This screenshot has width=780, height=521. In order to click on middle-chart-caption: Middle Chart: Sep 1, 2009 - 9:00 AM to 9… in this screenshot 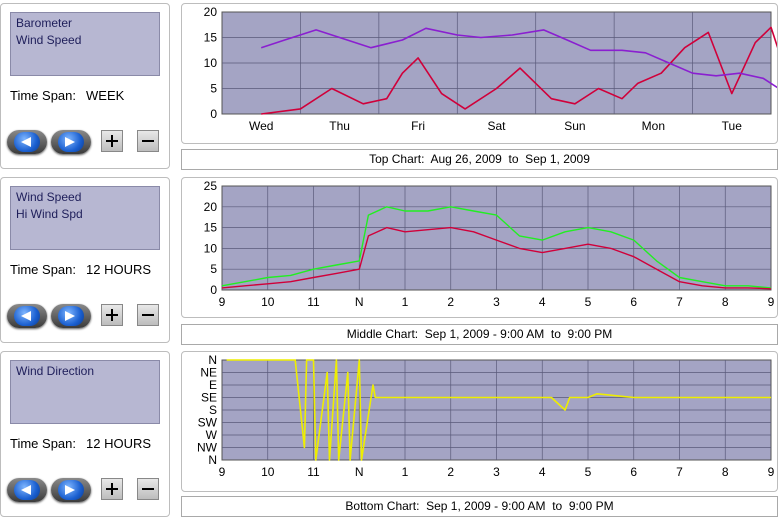, I will do `click(479, 334)`.